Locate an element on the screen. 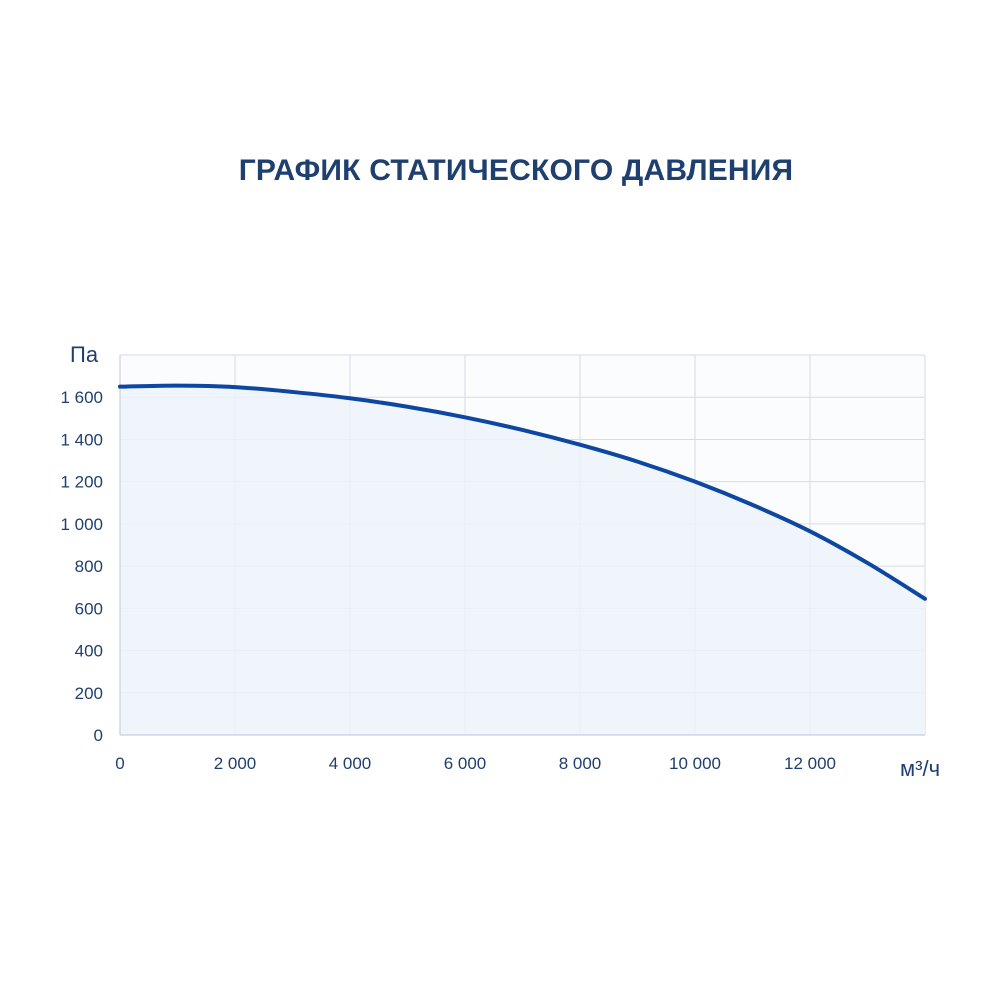 This screenshot has width=1000, height=1000. y-tick-label: 1 000 is located at coordinates (81, 524).